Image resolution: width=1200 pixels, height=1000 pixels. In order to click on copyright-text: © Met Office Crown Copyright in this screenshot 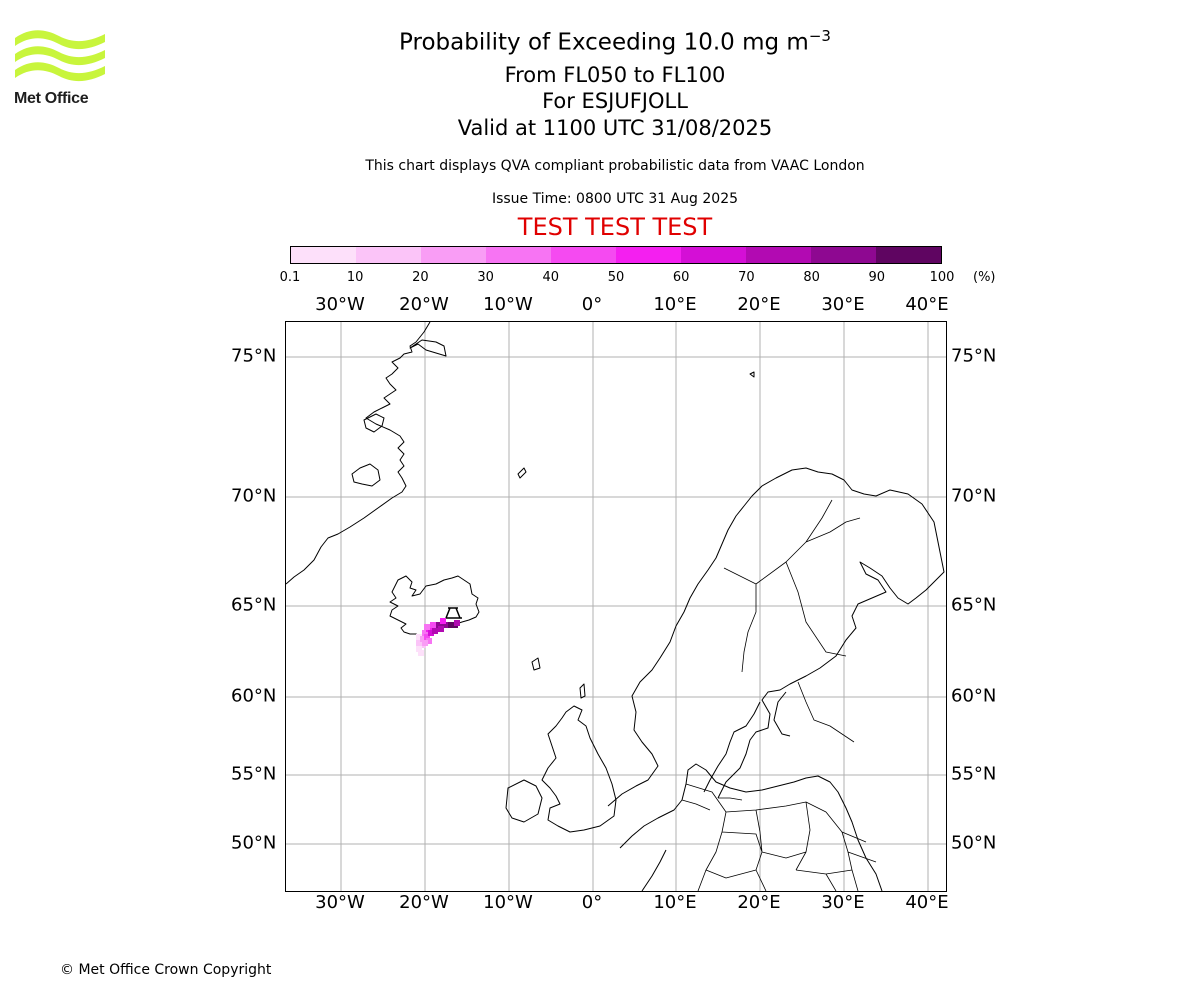, I will do `click(166, 970)`.